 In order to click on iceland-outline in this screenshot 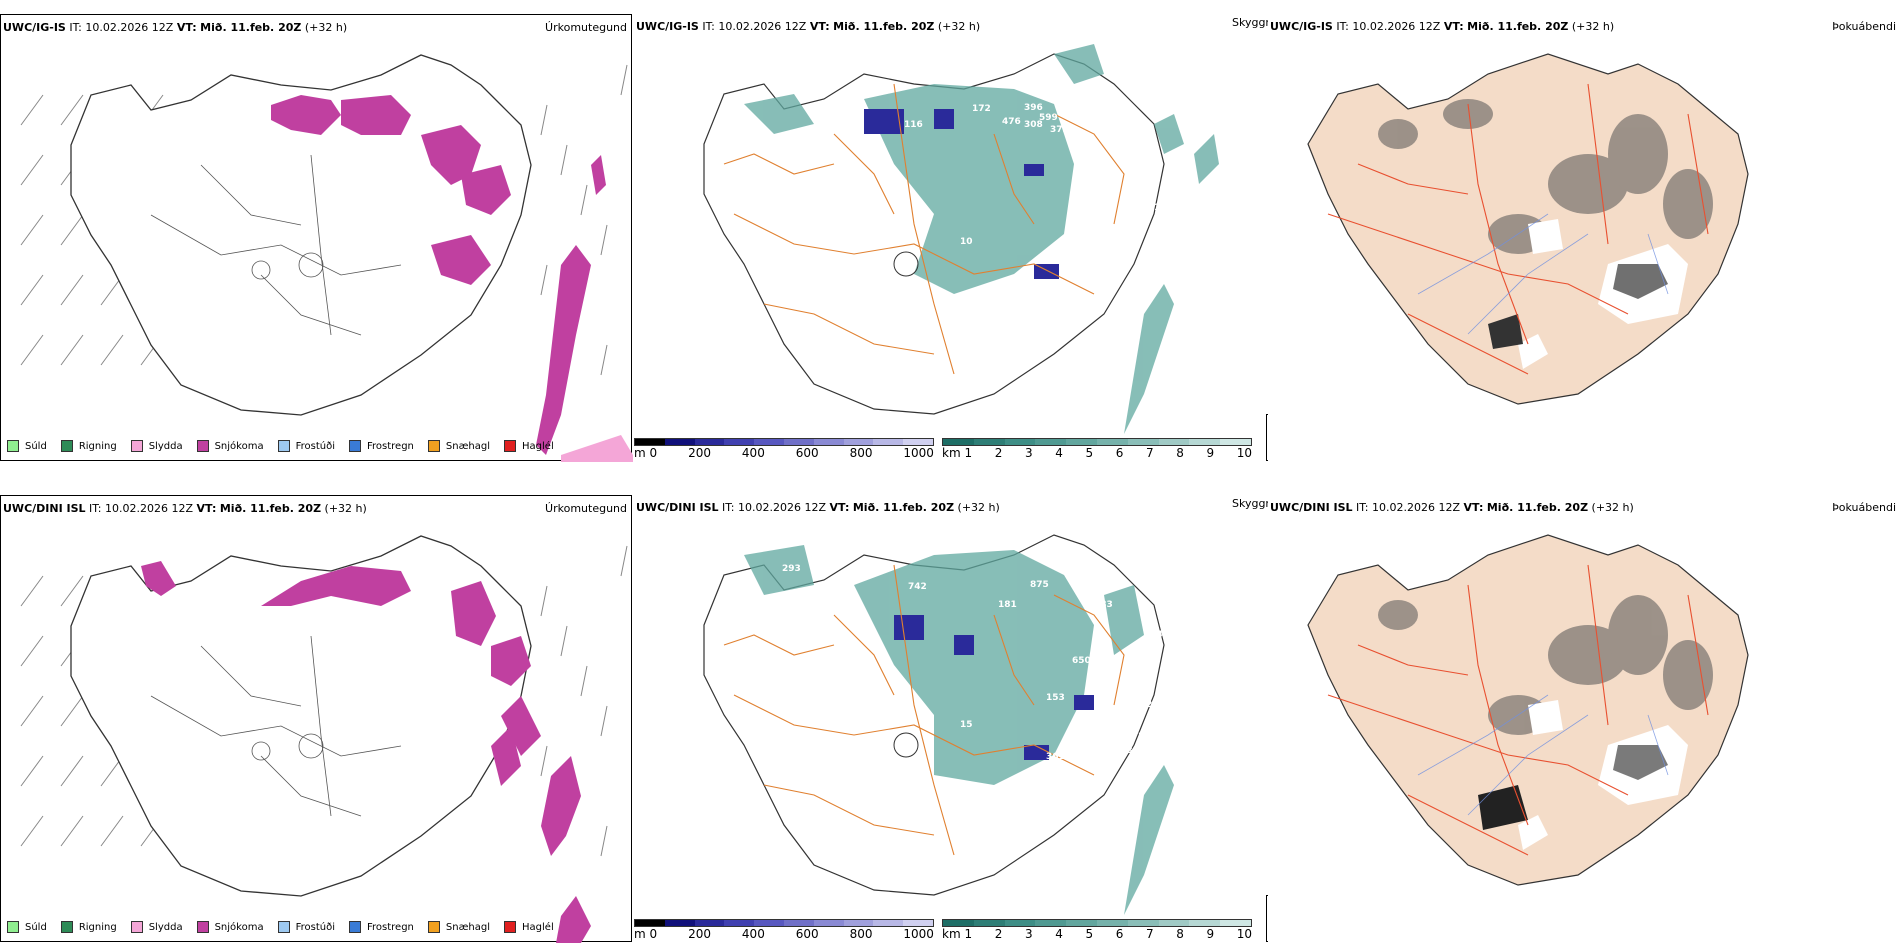, I will do `click(301, 235)`.